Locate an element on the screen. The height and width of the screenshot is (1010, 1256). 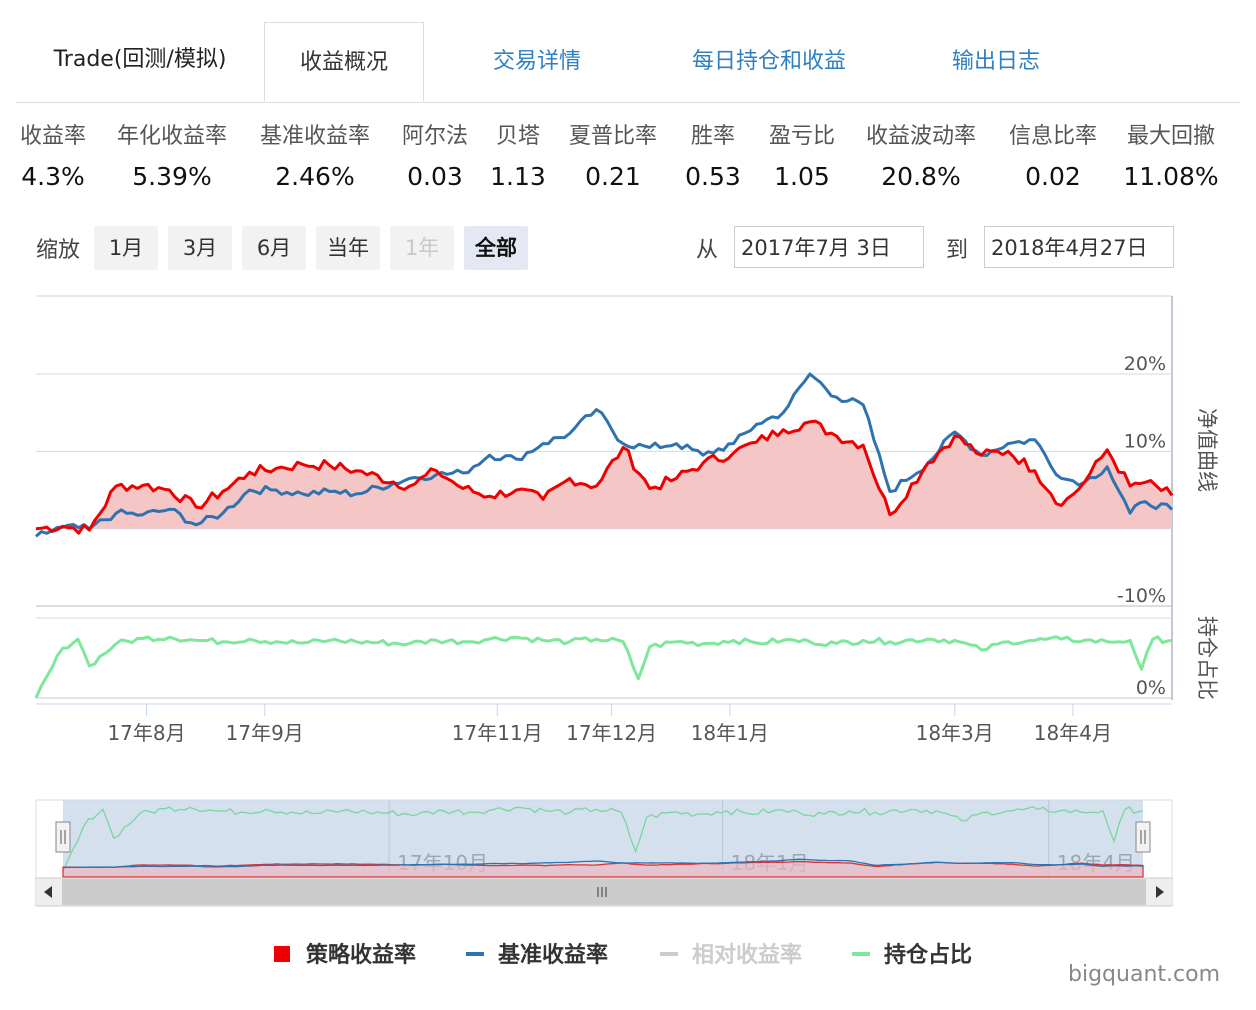
metric-beta: 贝塔 1.13 is located at coordinates (518, 154).